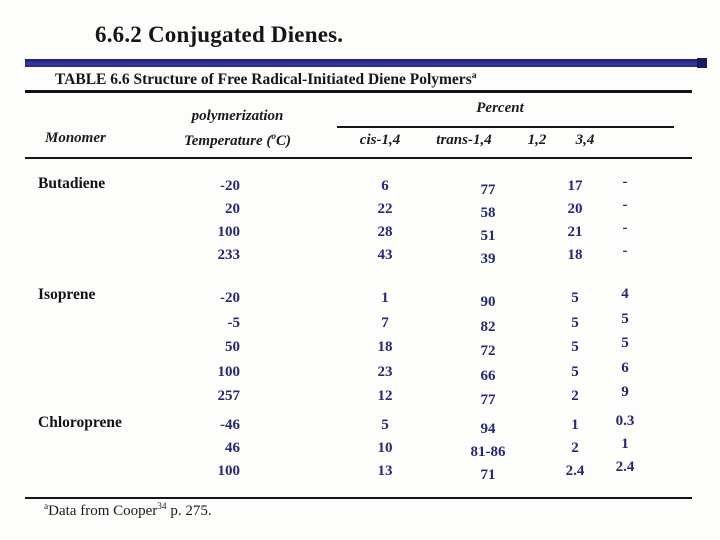 Image resolution: width=720 pixels, height=540 pixels. What do you see at coordinates (575, 209) in the screenshot?
I see `one2-cell: 20` at bounding box center [575, 209].